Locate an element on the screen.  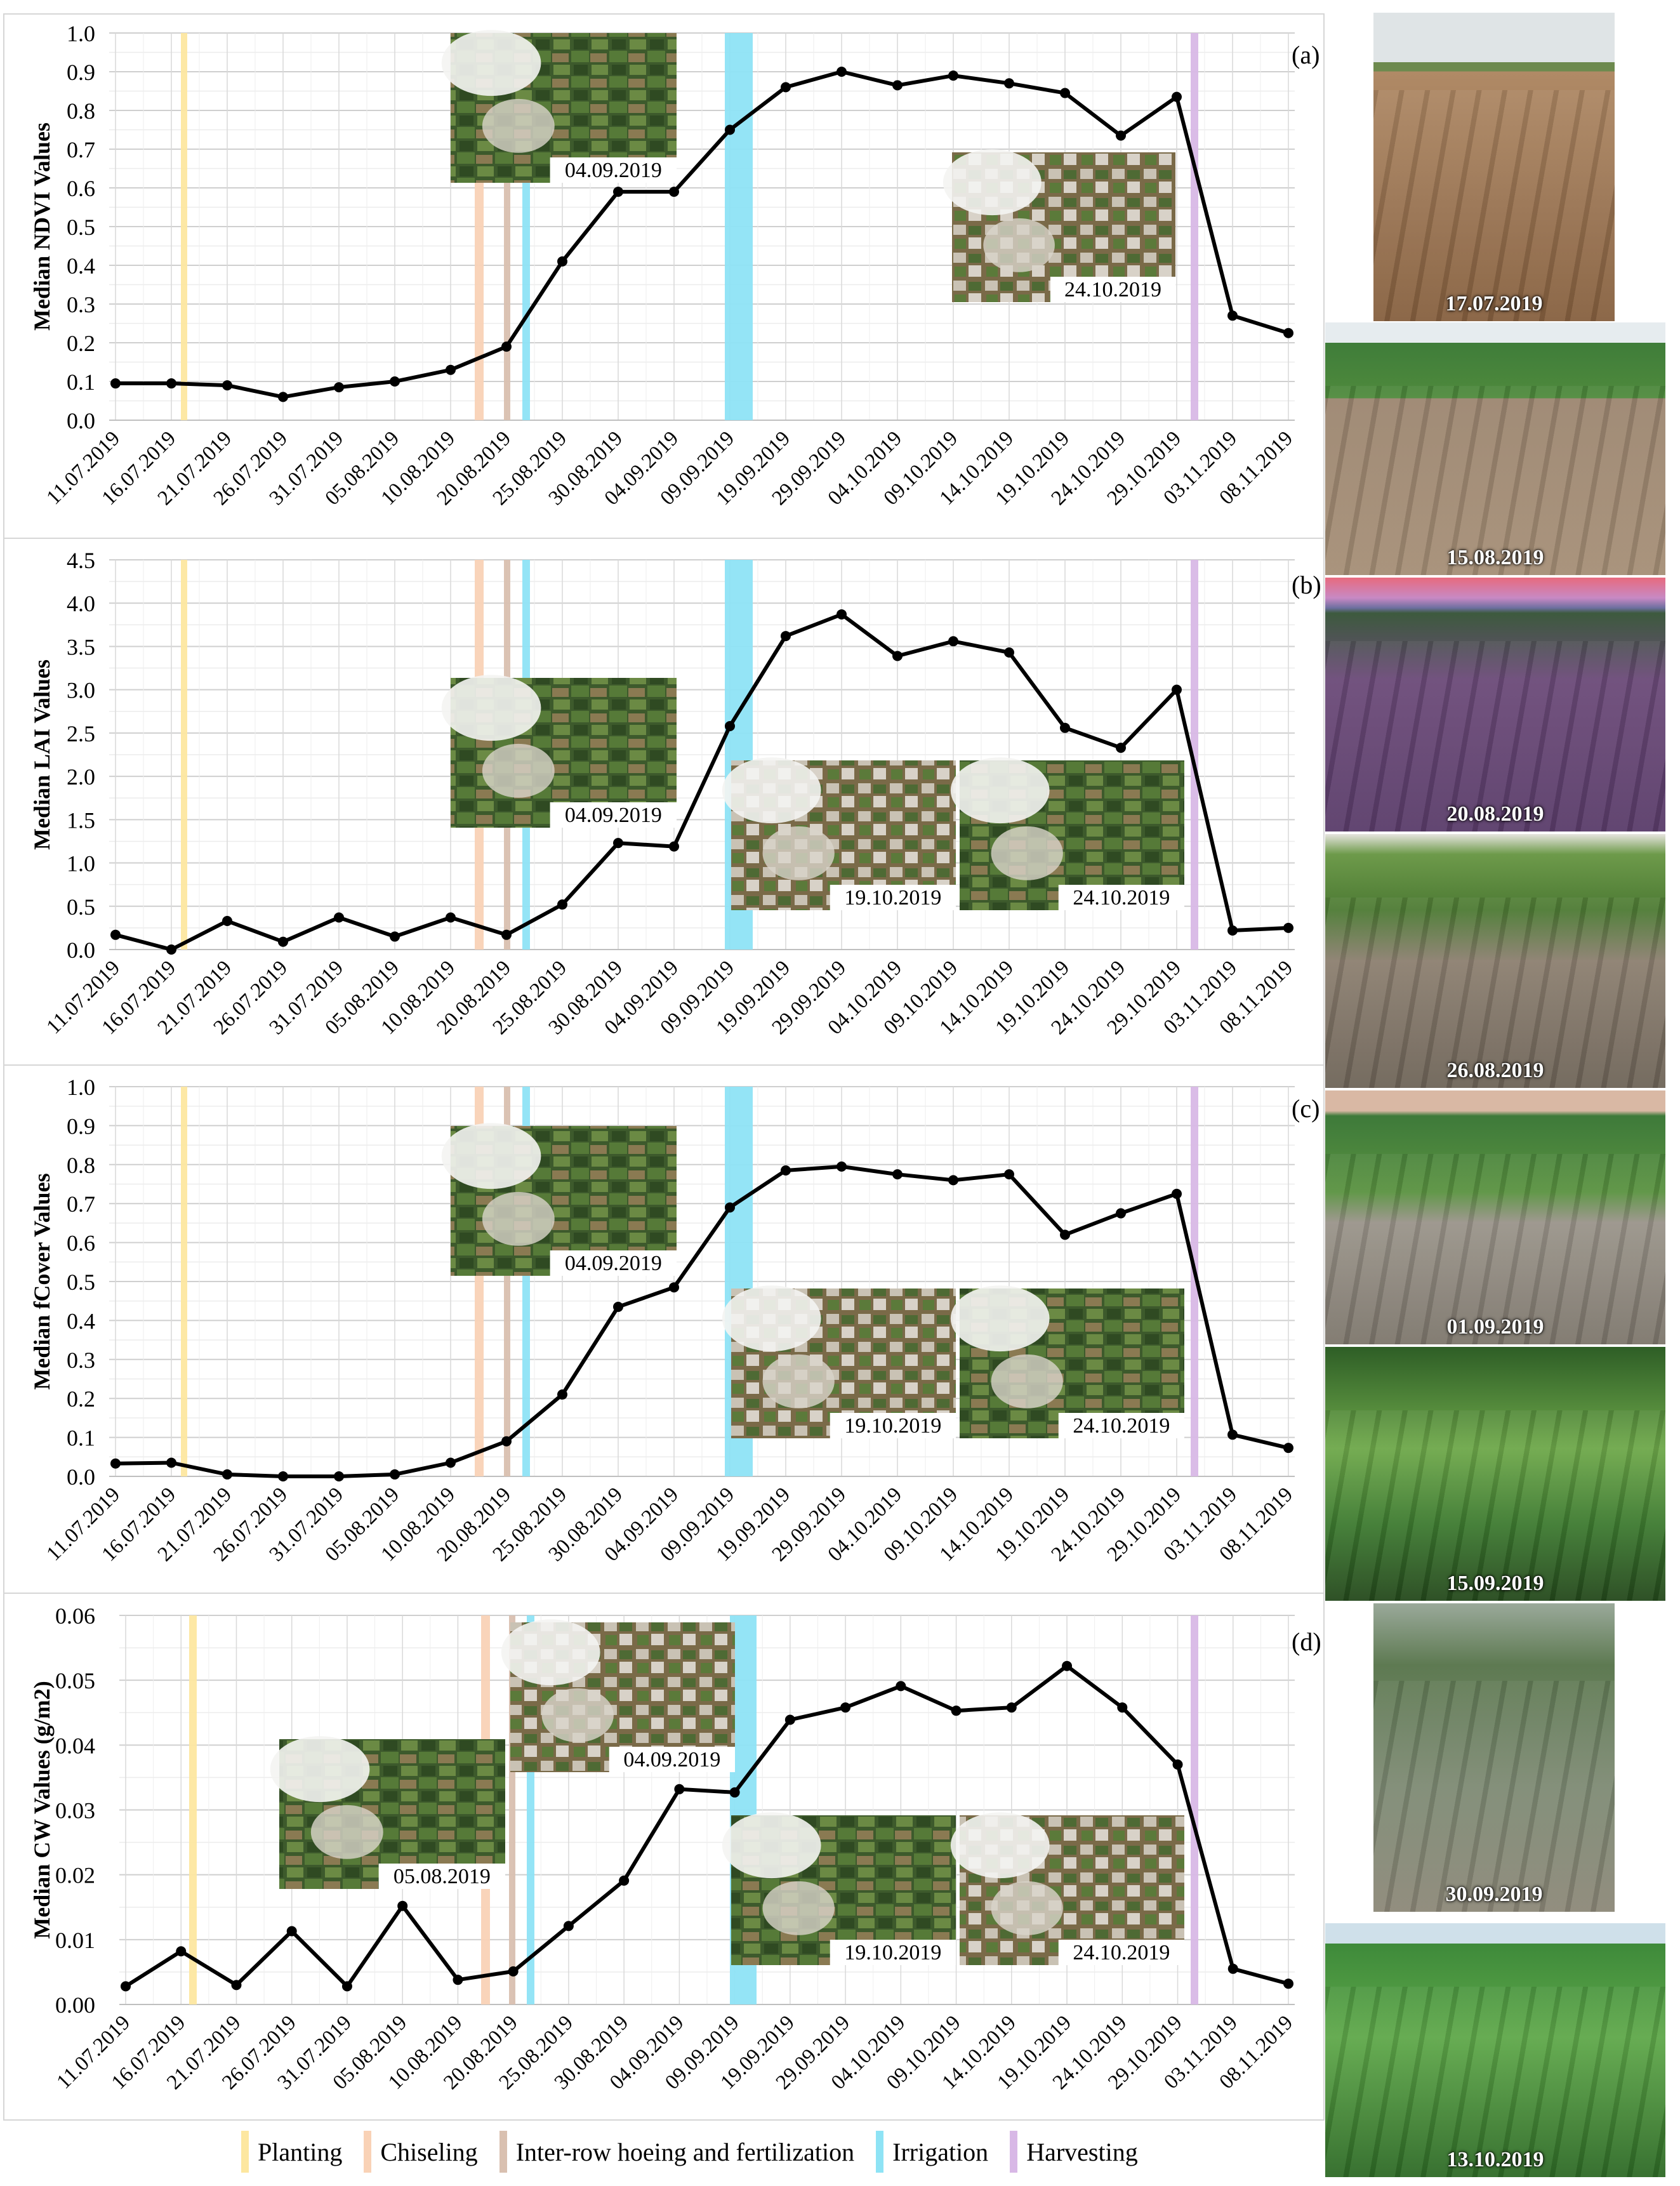
panel-label: (b) is located at coordinates (1306, 585).